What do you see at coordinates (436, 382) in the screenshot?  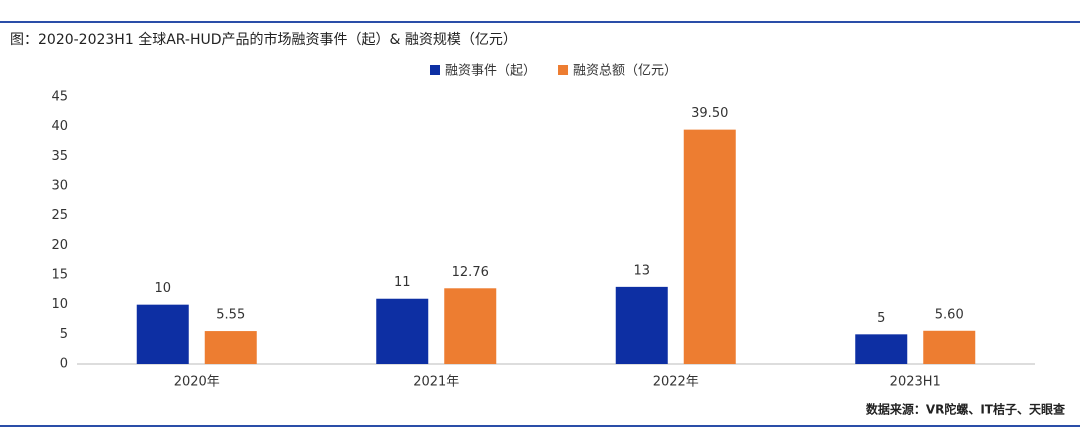 I see `x-tick-label: 2021年` at bounding box center [436, 382].